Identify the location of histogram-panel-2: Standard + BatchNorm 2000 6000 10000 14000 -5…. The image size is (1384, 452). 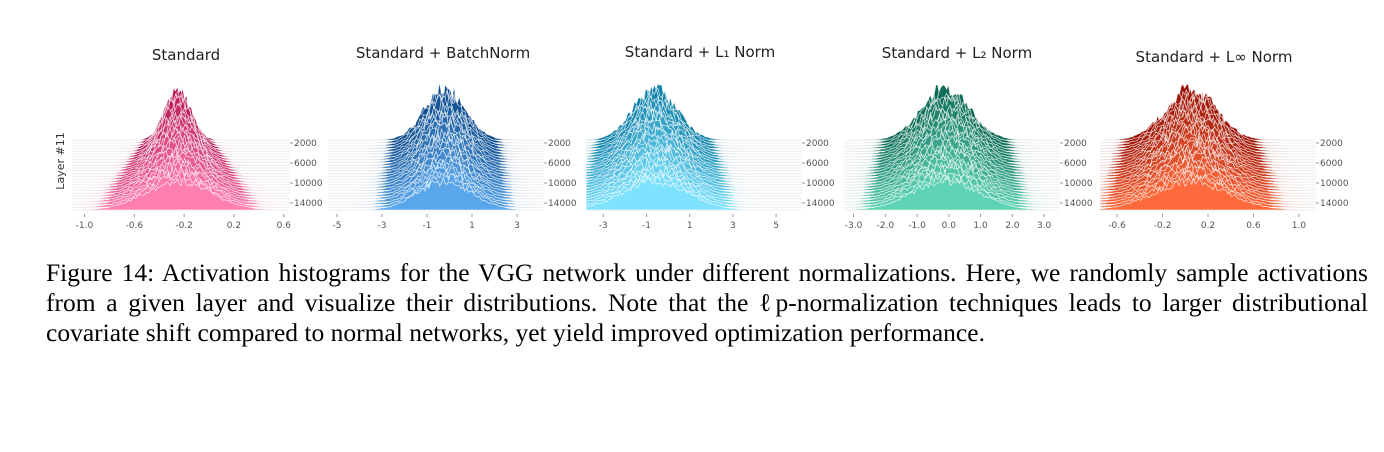
(452, 137).